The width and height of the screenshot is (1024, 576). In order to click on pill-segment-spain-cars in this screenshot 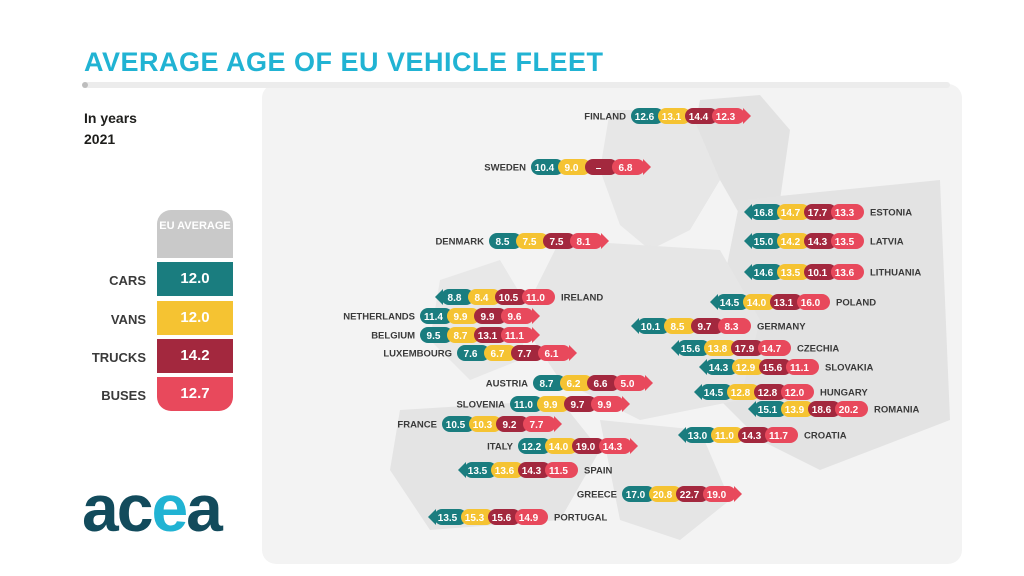, I will do `click(480, 470)`.